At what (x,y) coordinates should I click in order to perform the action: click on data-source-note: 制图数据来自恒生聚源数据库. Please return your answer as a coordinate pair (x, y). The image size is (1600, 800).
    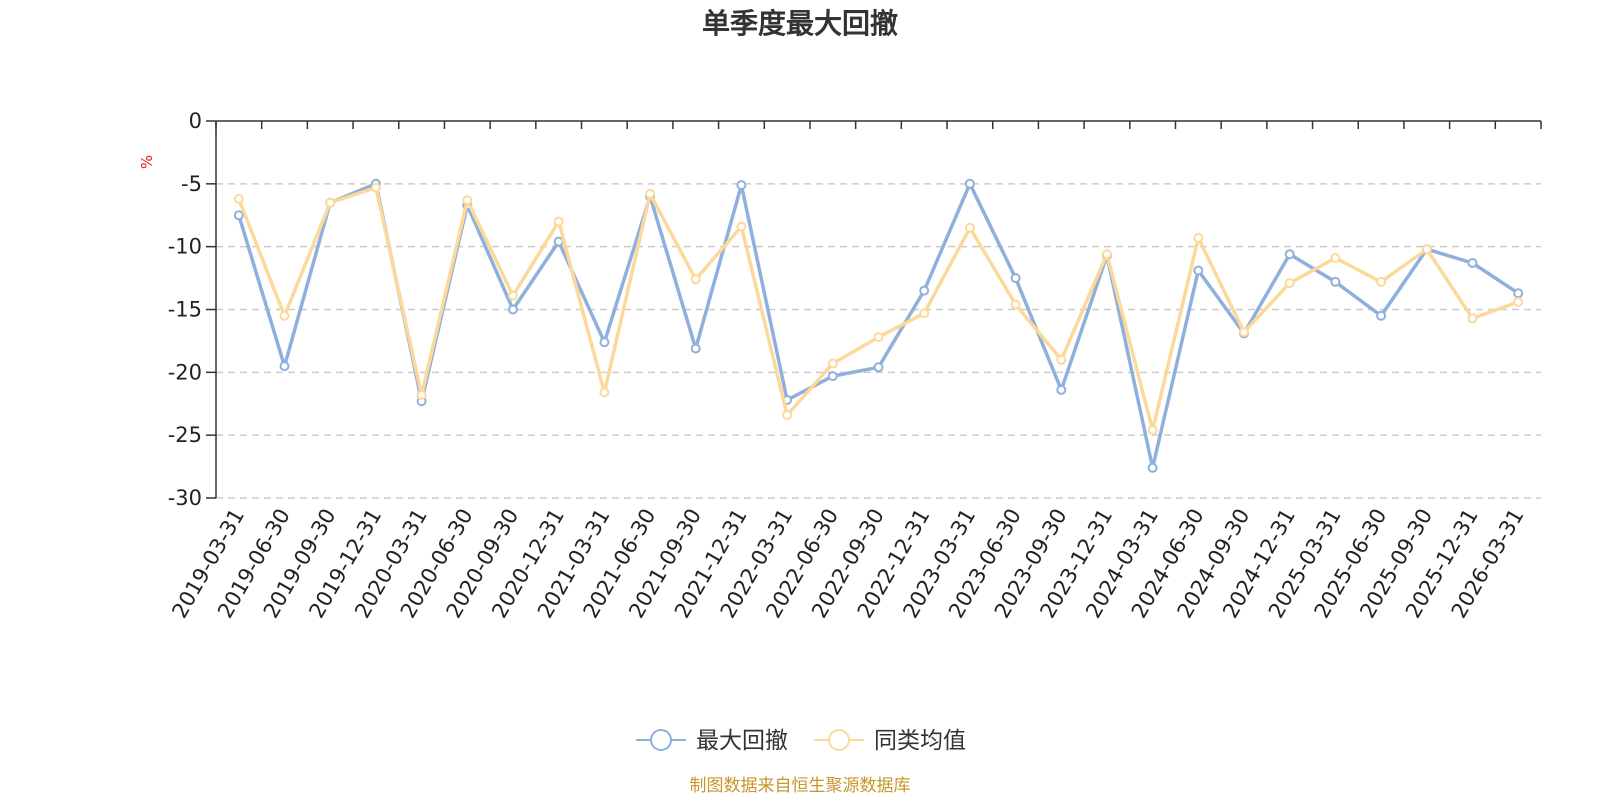
    Looking at the image, I should click on (800, 786).